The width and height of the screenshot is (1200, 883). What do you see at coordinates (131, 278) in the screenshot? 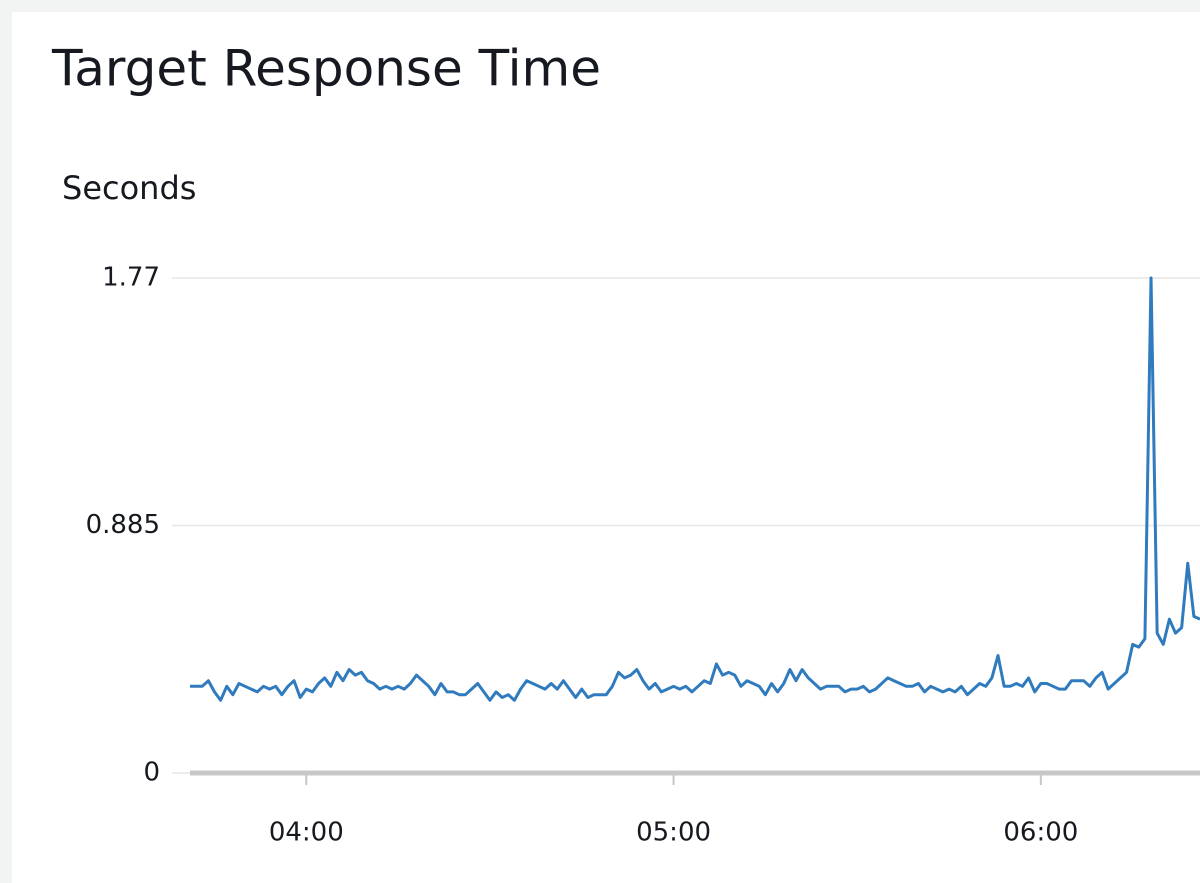
I see `y-tick-label: 1.77` at bounding box center [131, 278].